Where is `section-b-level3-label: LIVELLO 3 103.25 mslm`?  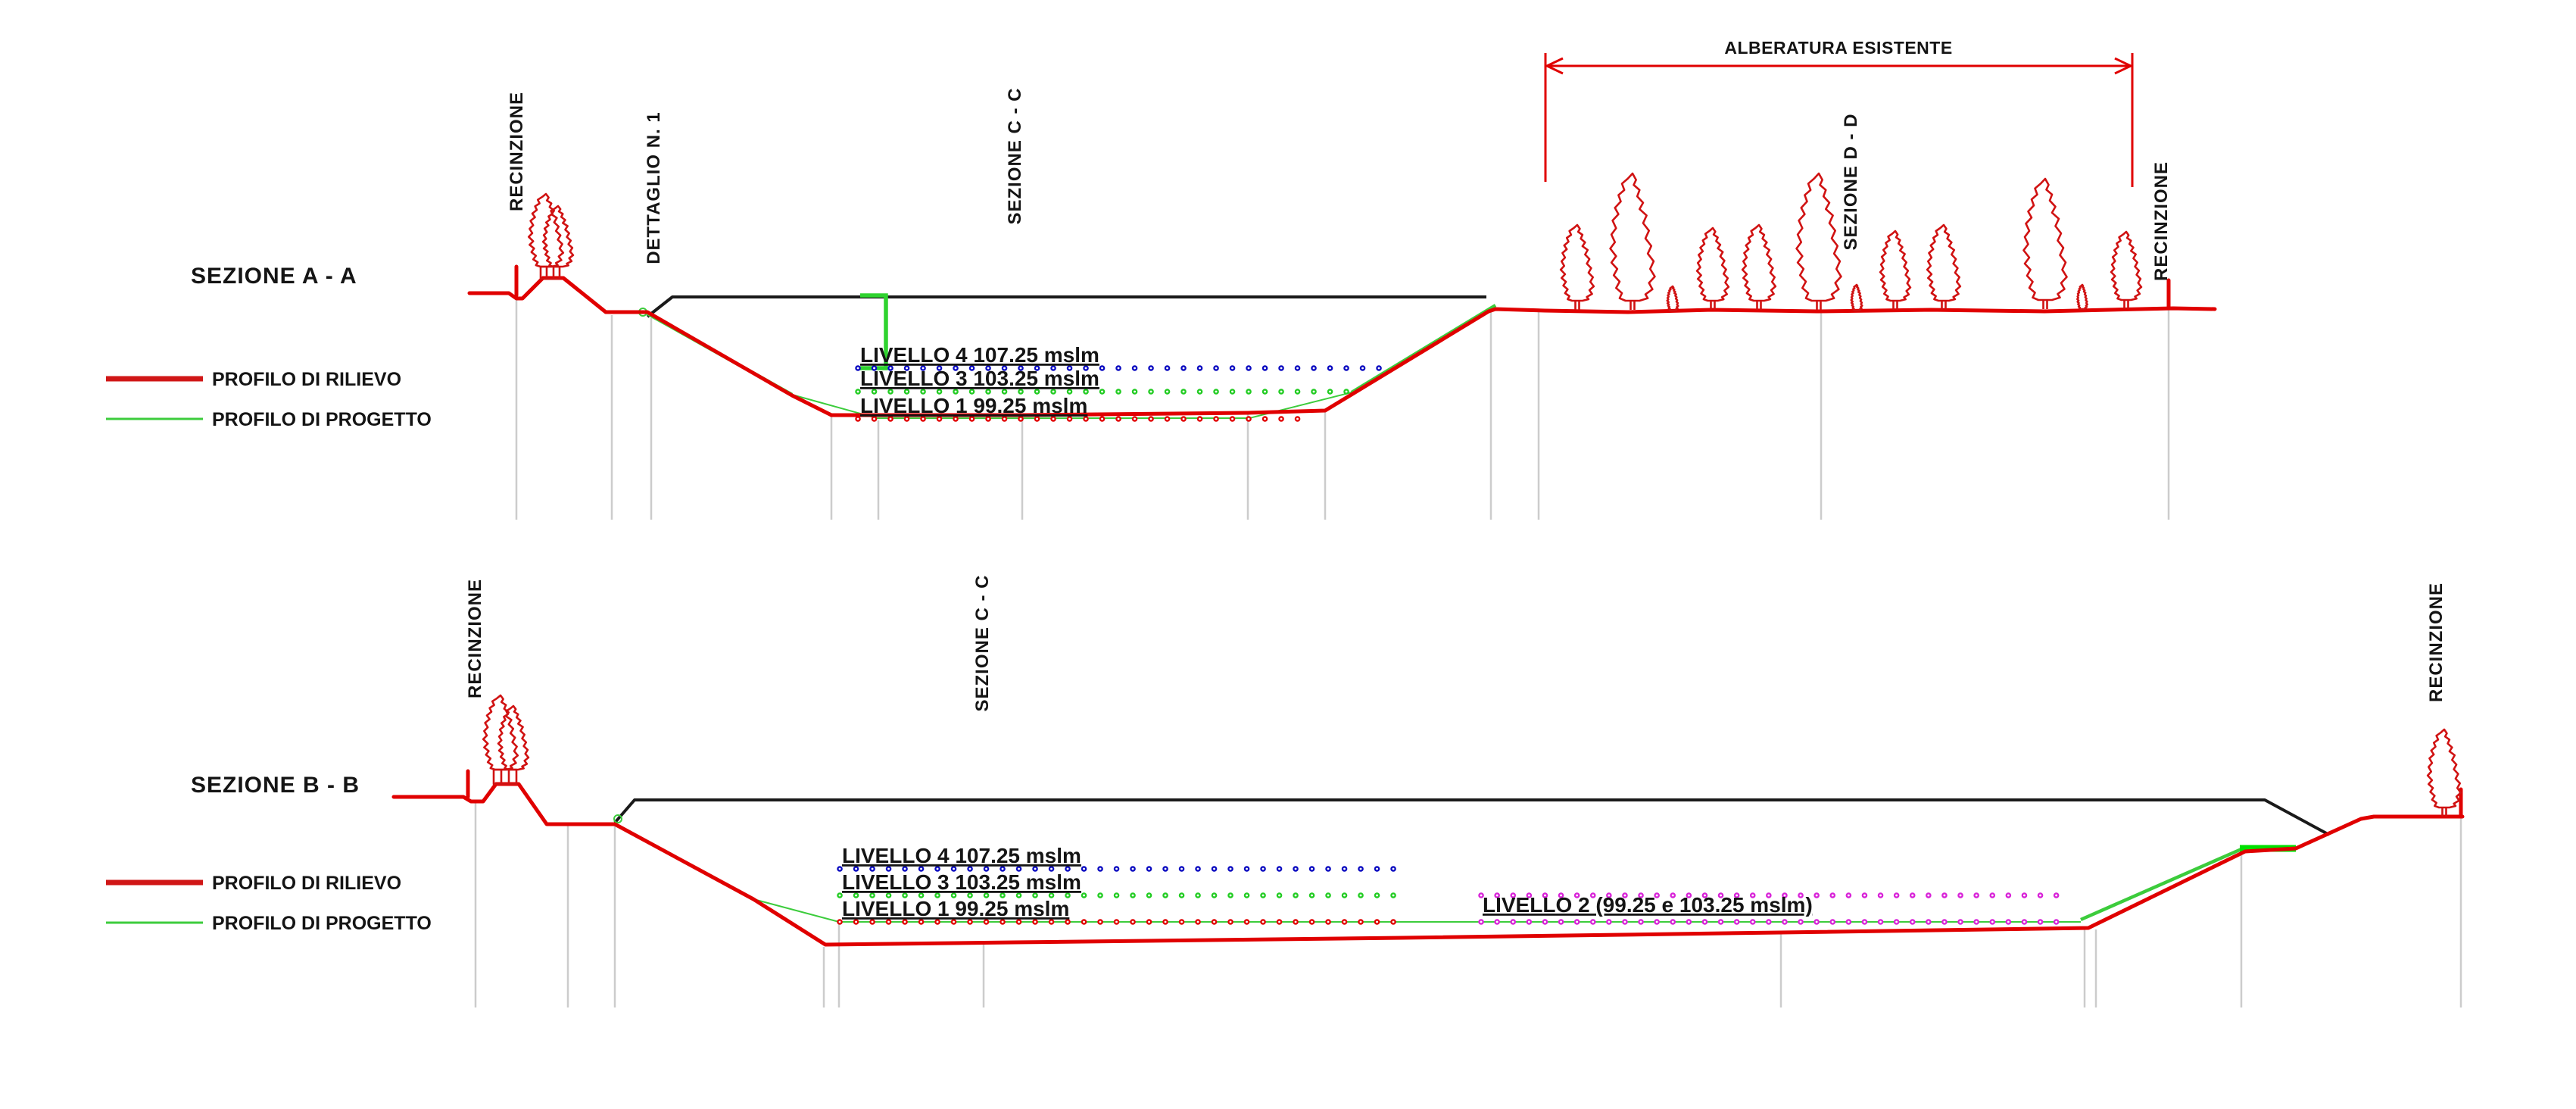 section-b-level3-label: LIVELLO 3 103.25 mslm is located at coordinates (961, 882).